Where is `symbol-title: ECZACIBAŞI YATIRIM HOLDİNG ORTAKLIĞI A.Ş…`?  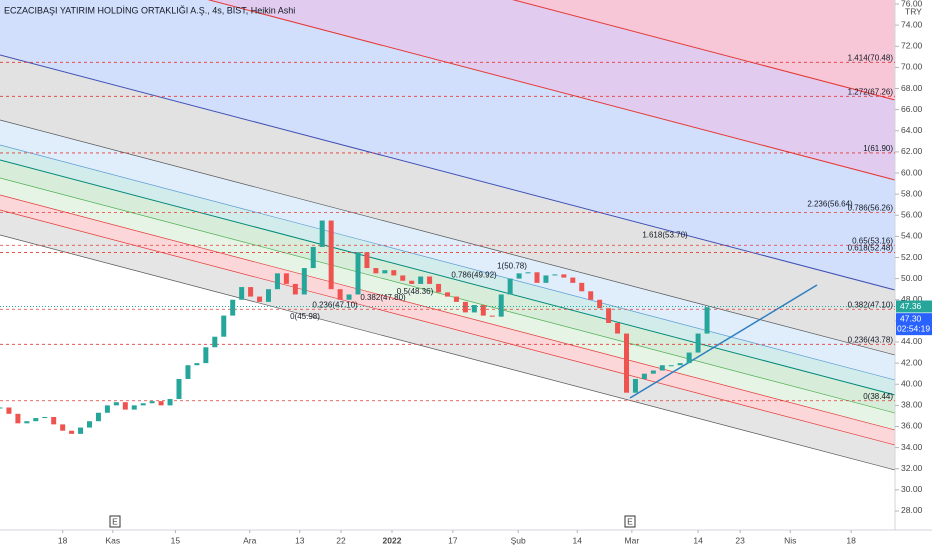
symbol-title: ECZACIBAŞI YATIRIM HOLDİNG ORTAKLIĞI A.Ş… is located at coordinates (149, 10).